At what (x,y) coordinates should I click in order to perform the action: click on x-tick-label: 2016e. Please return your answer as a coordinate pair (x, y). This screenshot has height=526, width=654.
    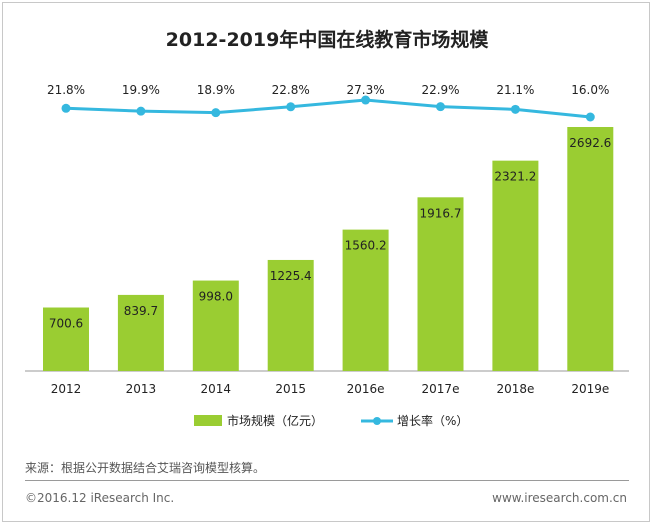
    Looking at the image, I should click on (366, 389).